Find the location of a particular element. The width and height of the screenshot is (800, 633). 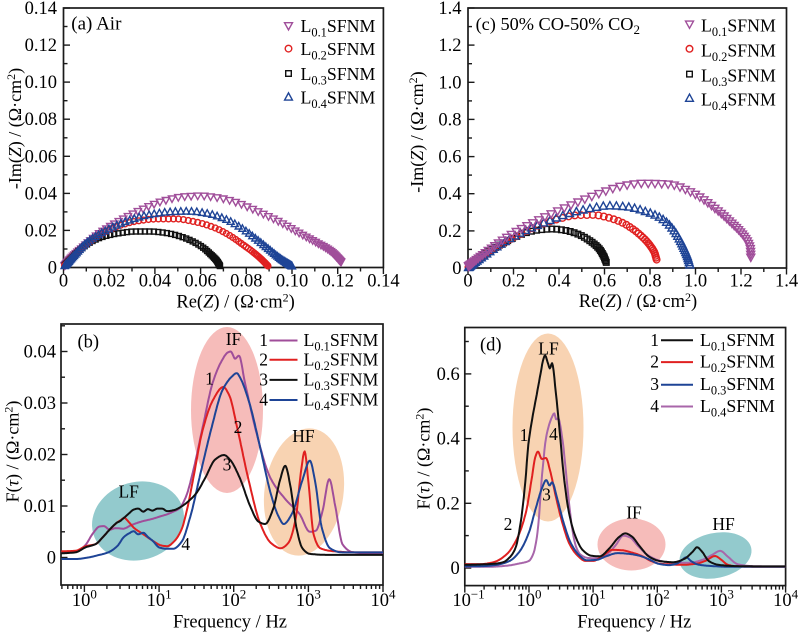

svg-text: 0.01 is located at coordinates (40, 507).